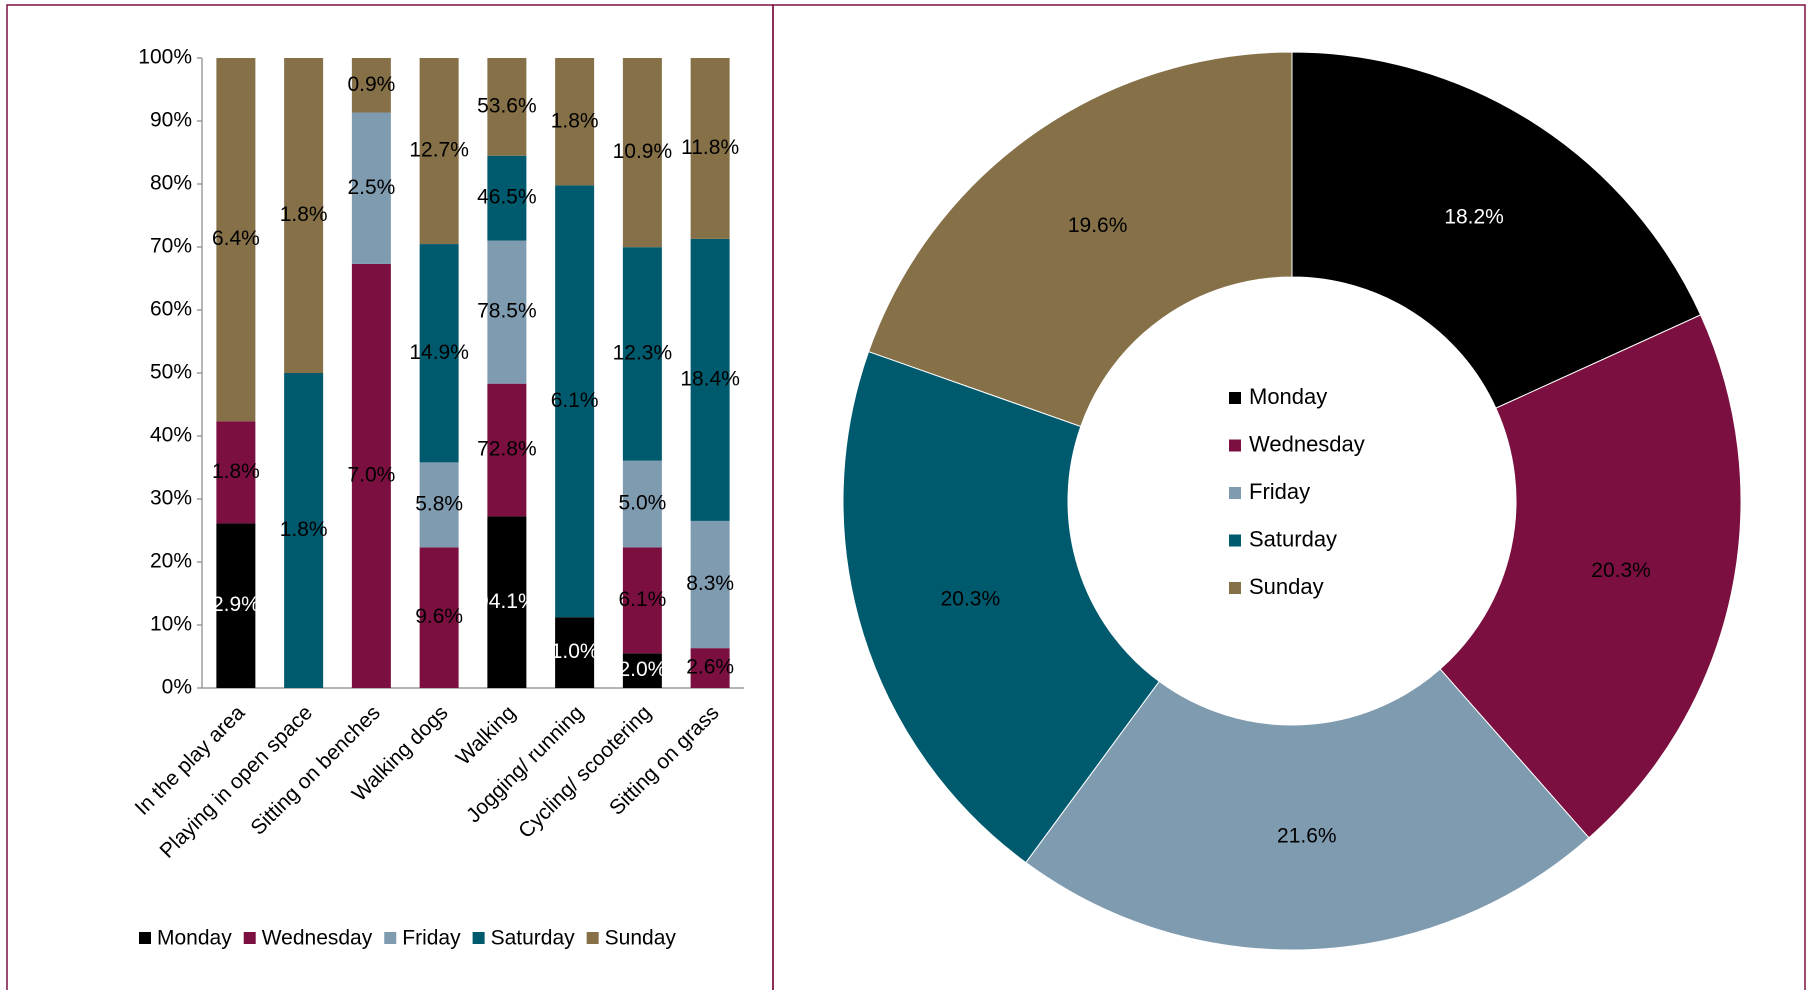  What do you see at coordinates (171, 435) in the screenshot?
I see `y-tick-label: 40%` at bounding box center [171, 435].